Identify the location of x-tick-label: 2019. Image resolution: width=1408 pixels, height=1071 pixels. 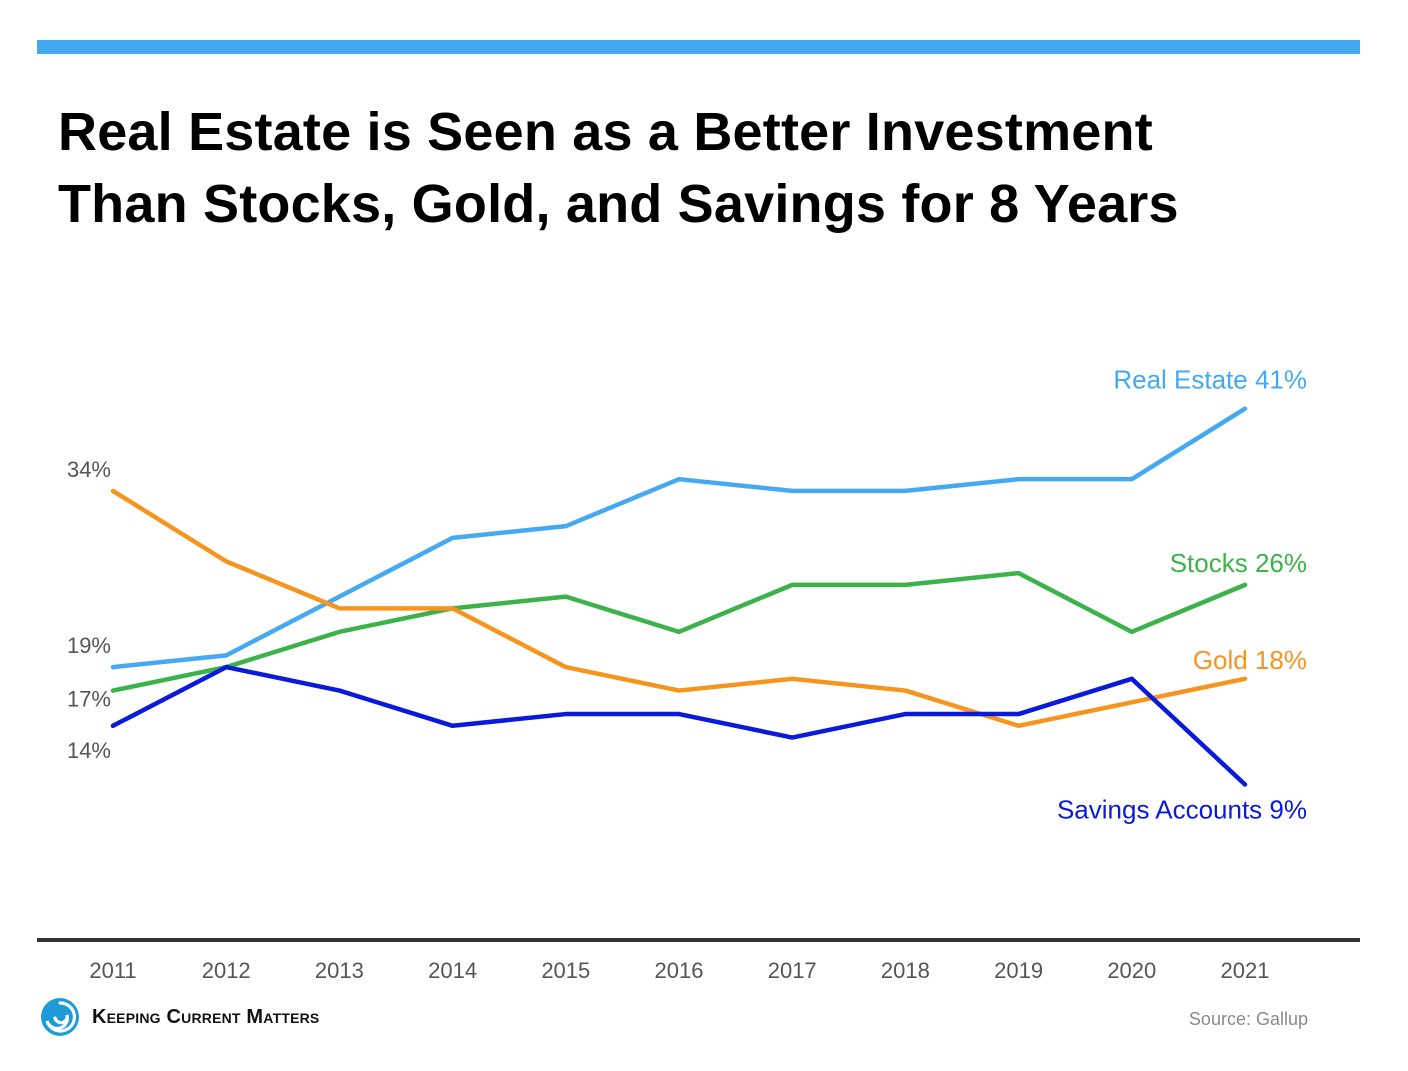
(1018, 970).